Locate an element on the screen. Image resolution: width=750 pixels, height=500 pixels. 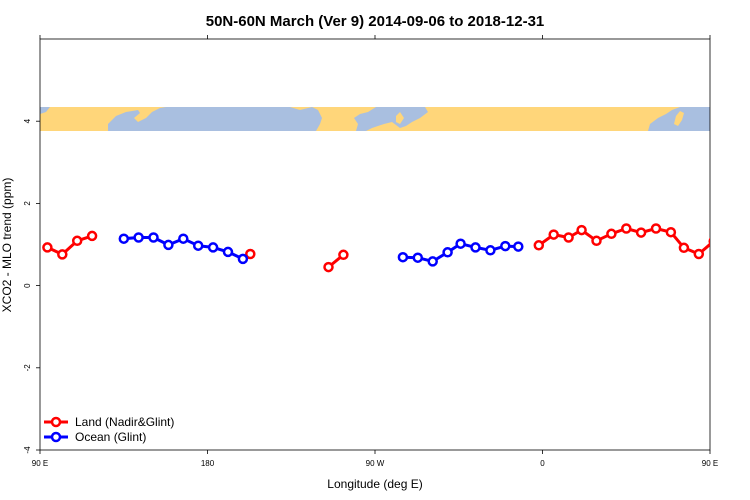
map-band-ocean-left is located at coordinates (45, 110).